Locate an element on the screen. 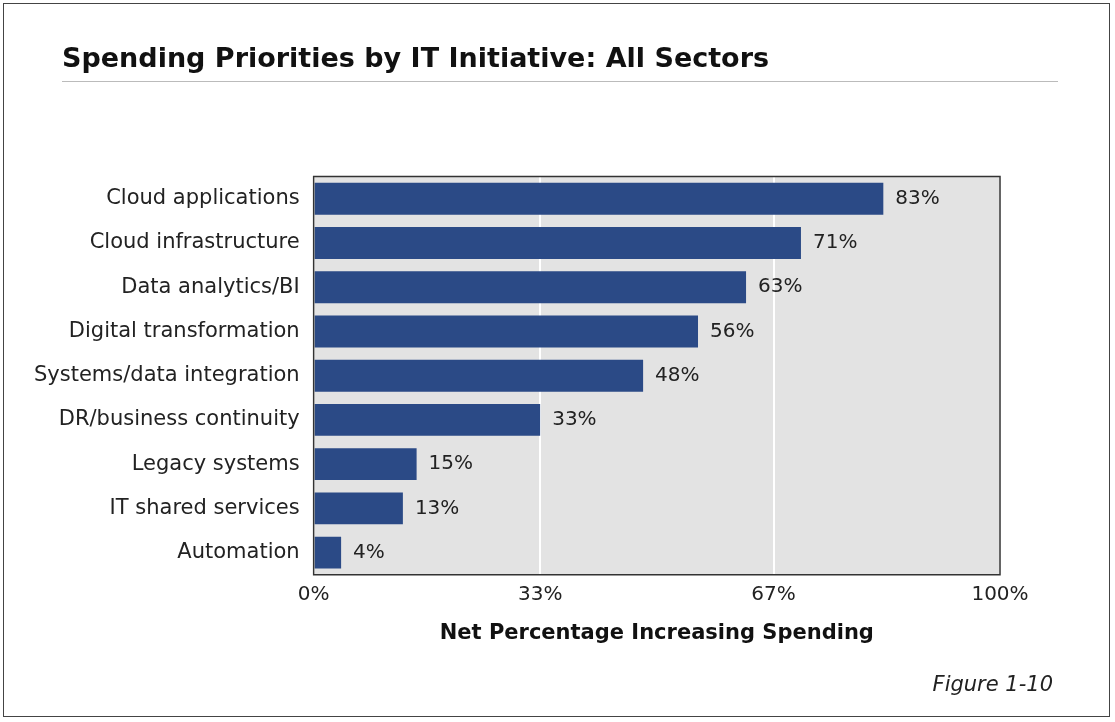  y-tick-label: Systems/data integration is located at coordinates (166, 374).